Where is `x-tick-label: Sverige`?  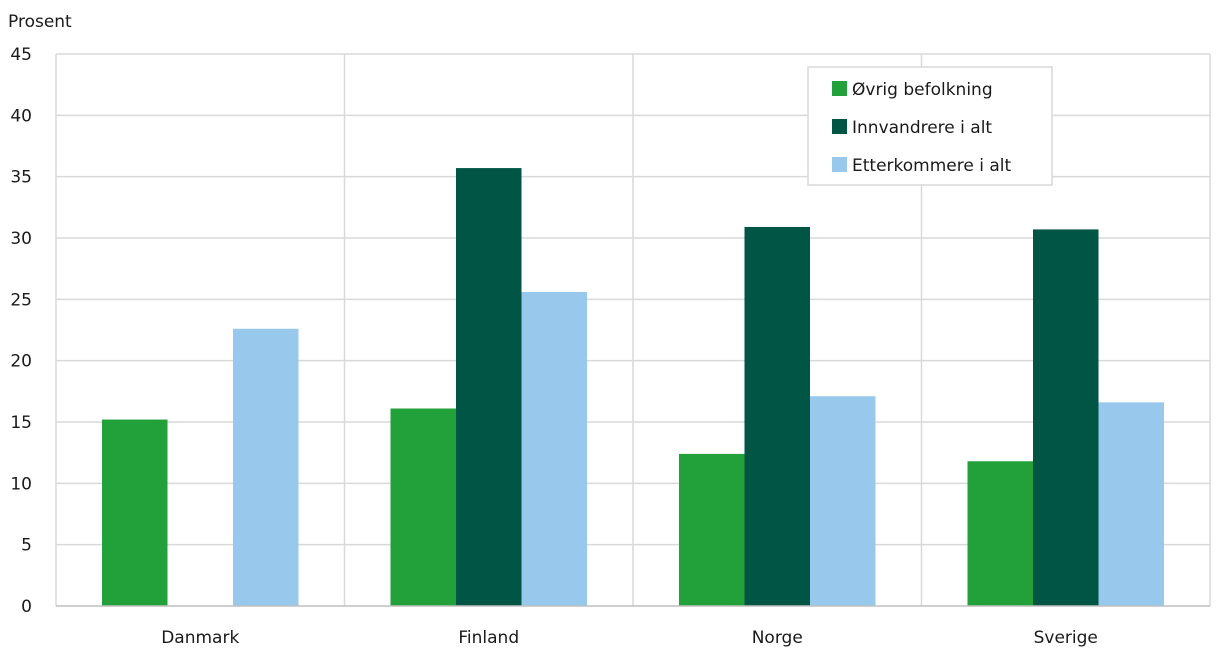
x-tick-label: Sverige is located at coordinates (1066, 638).